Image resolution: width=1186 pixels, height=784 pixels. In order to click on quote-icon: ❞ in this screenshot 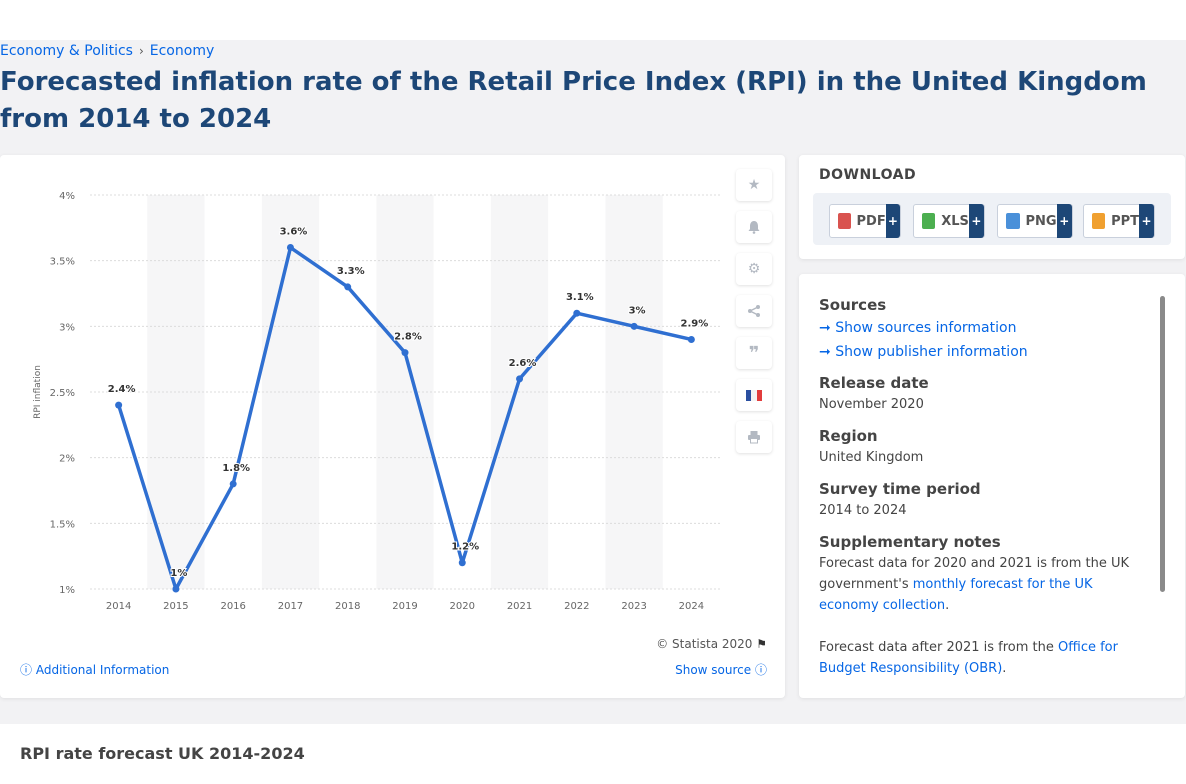, I will do `click(754, 353)`.